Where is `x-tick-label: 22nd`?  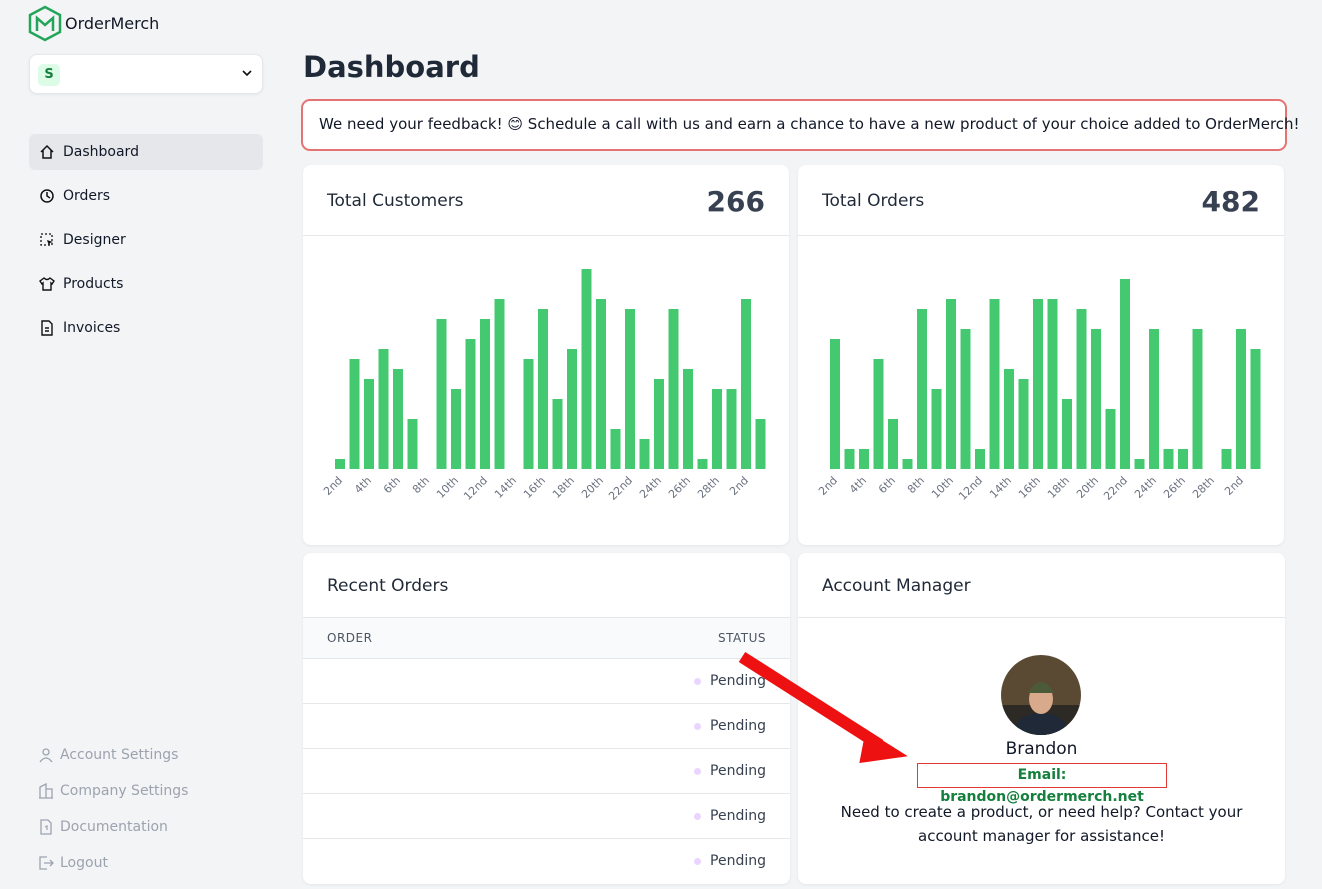
x-tick-label: 22nd is located at coordinates (620, 488).